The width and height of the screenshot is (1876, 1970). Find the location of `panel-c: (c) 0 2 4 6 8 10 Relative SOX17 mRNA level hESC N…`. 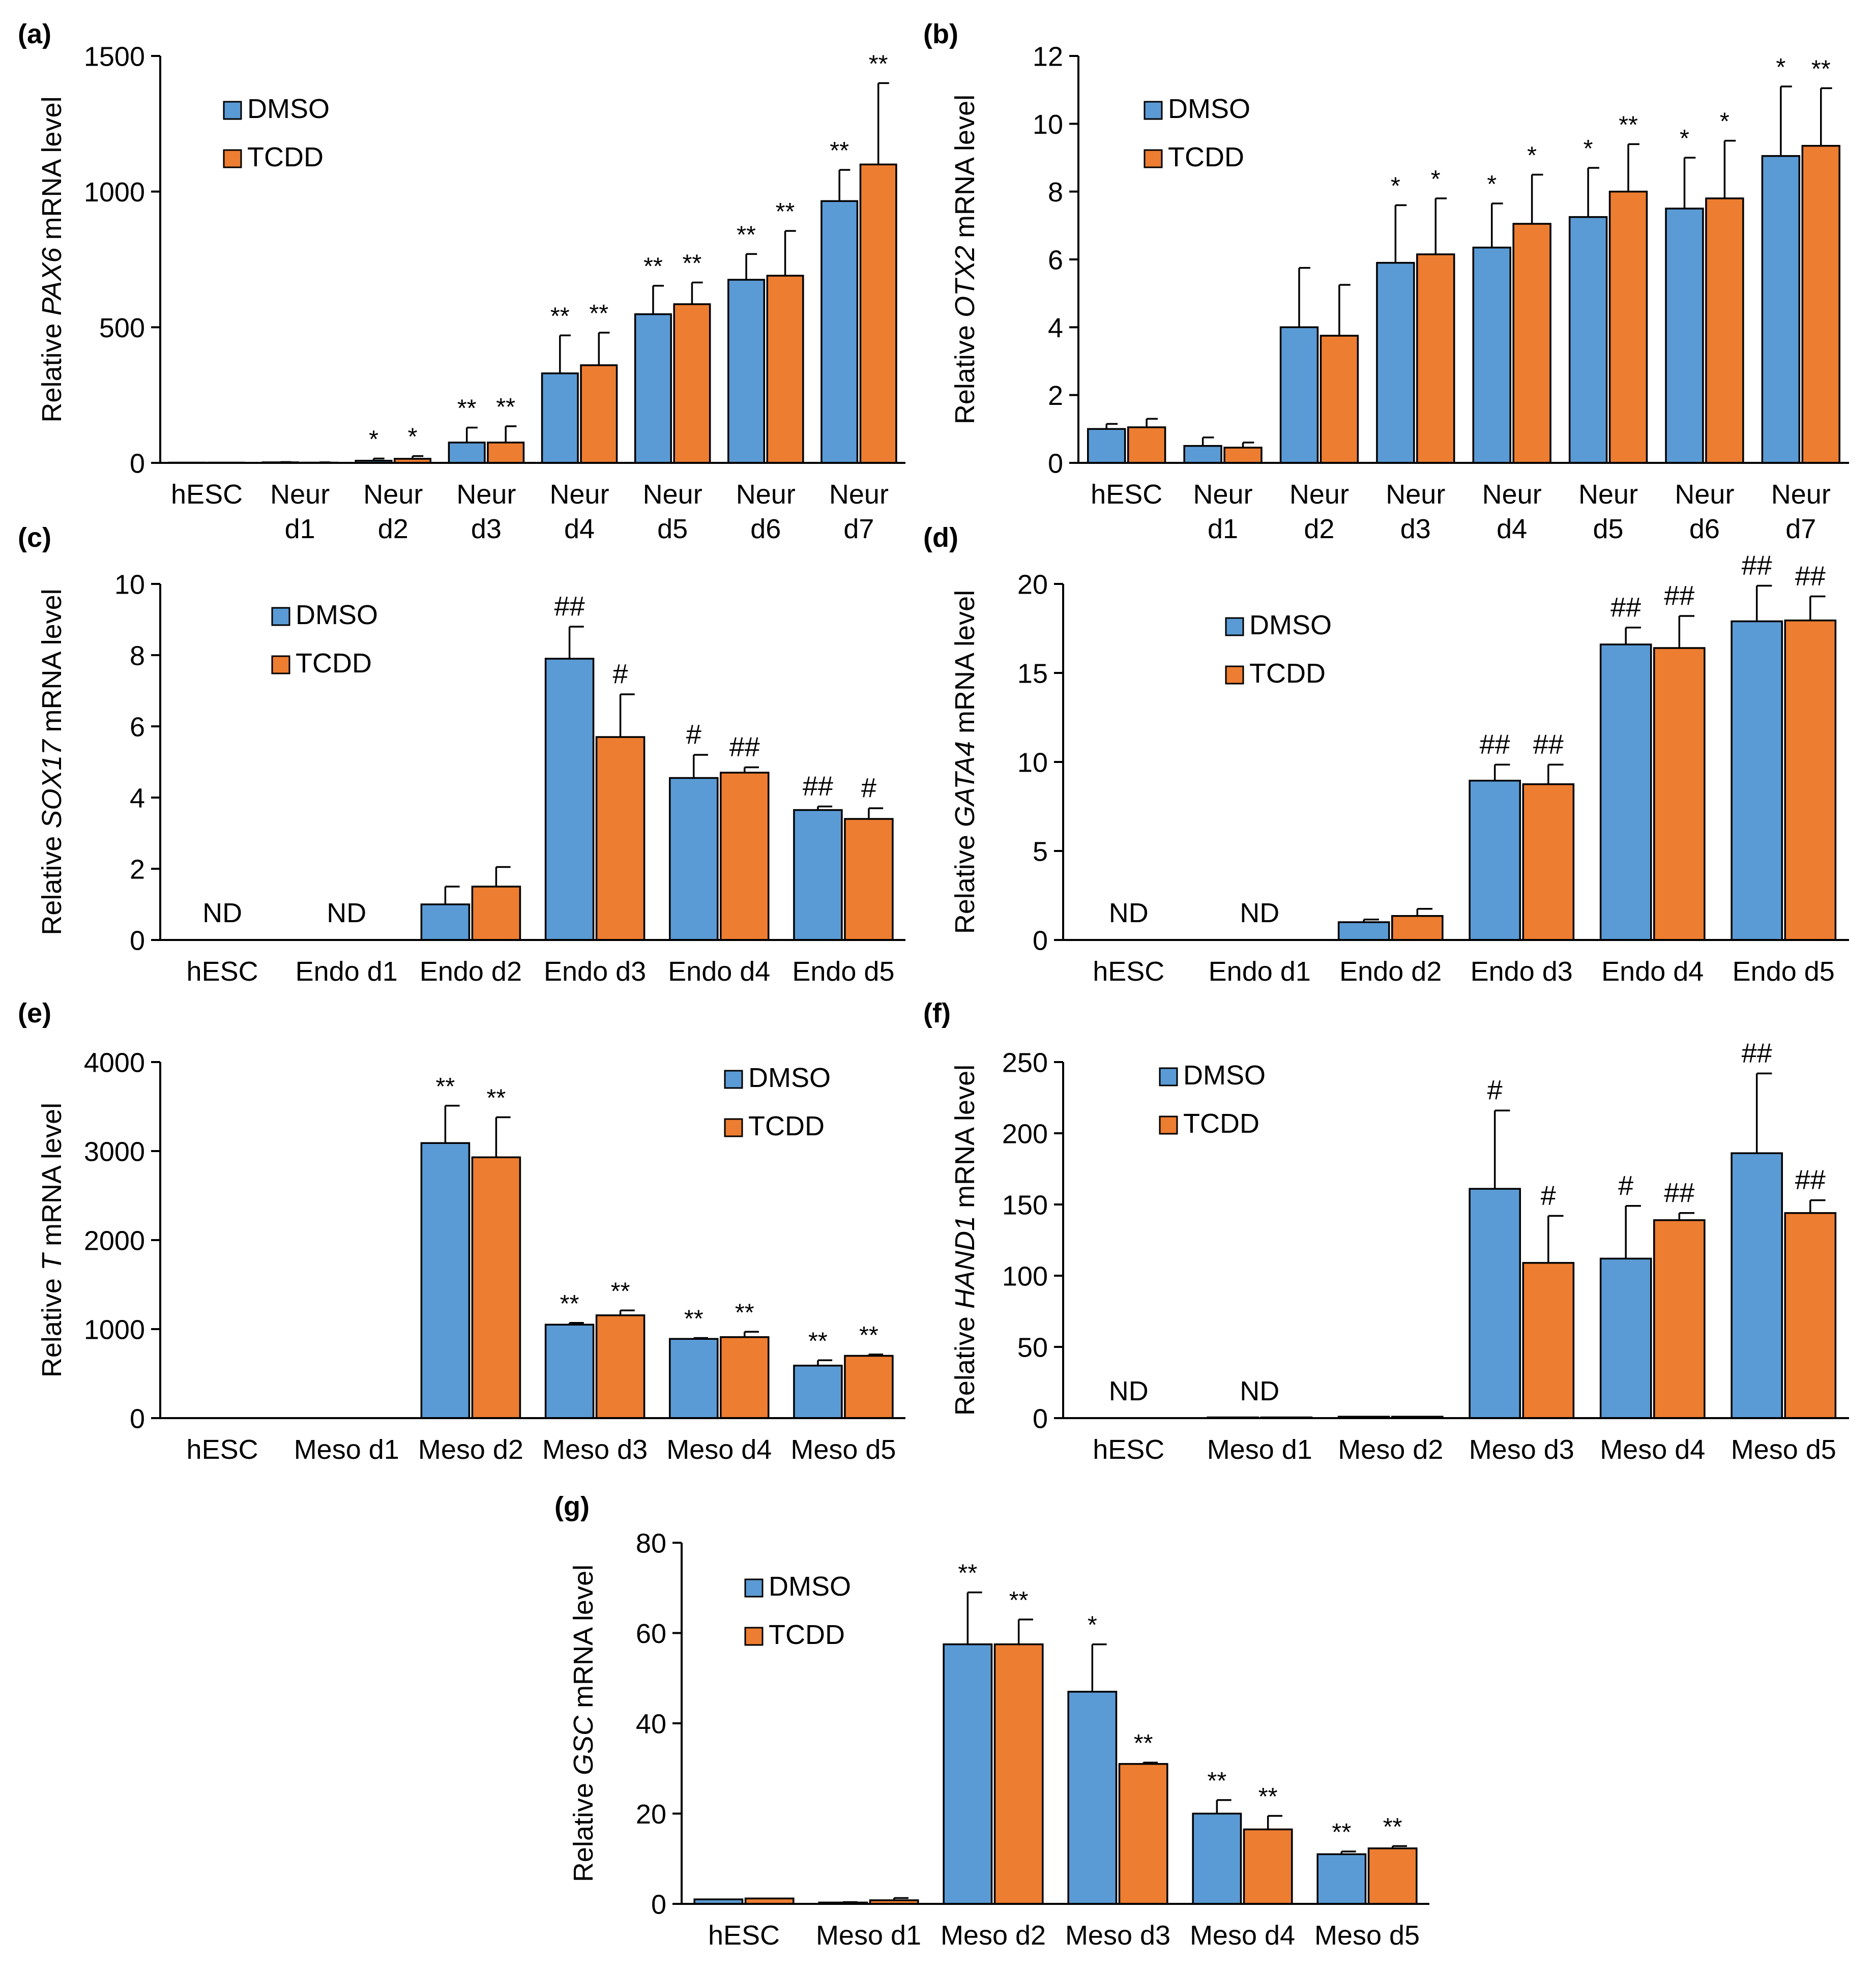

panel-c: (c) 0 2 4 6 8 10 Relative SOX17 mRNA level hESC N… is located at coordinates (461, 754).